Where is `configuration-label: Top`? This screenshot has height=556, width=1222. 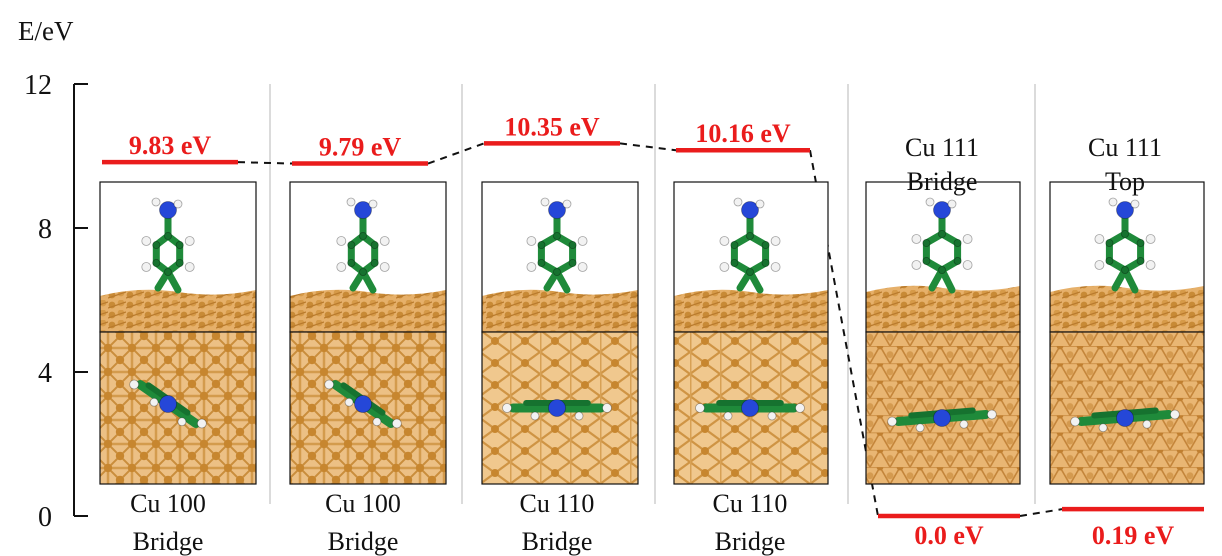
configuration-label: Top is located at coordinates (1125, 181).